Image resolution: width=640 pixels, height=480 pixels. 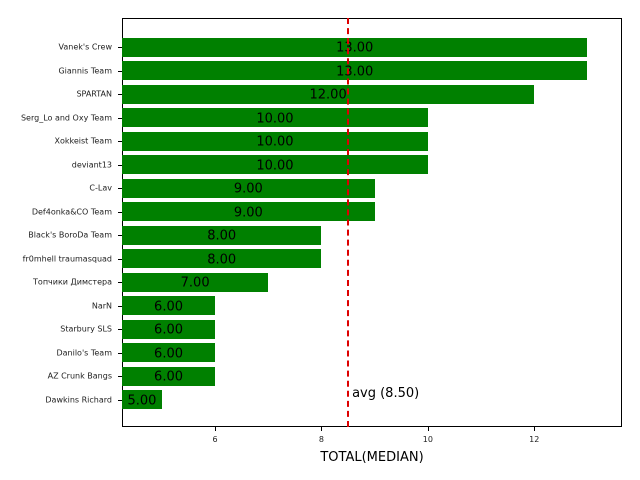 I want to click on y-tick-label: Black's BoroDa Team, so click(x=70, y=235).